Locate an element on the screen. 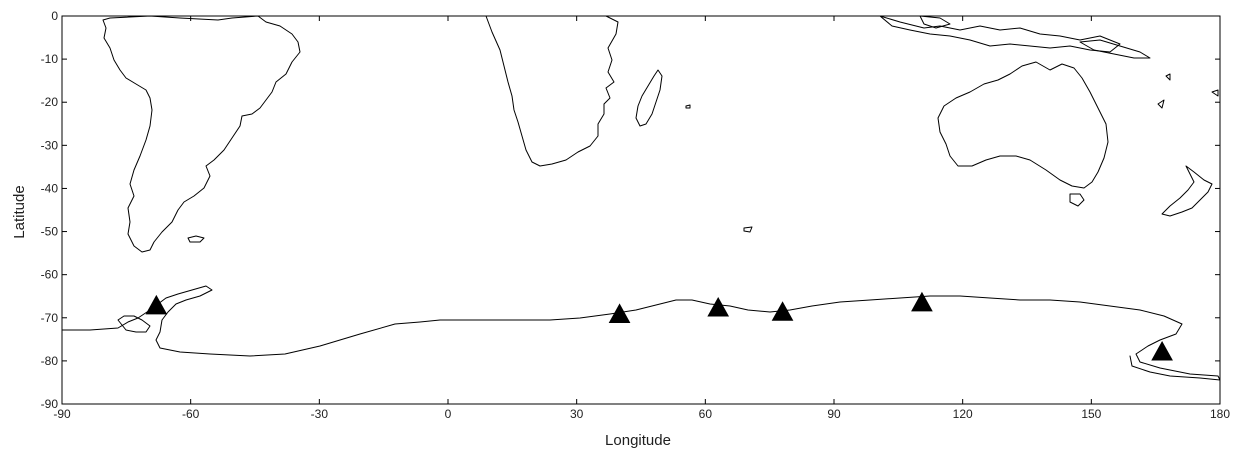  coast-new-guinea is located at coordinates (1115, 49).